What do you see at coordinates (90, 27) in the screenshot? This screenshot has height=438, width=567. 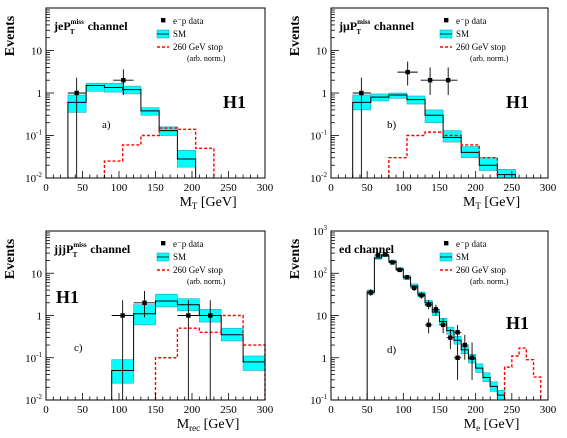 I see `channel-label: jePmiss T channel` at bounding box center [90, 27].